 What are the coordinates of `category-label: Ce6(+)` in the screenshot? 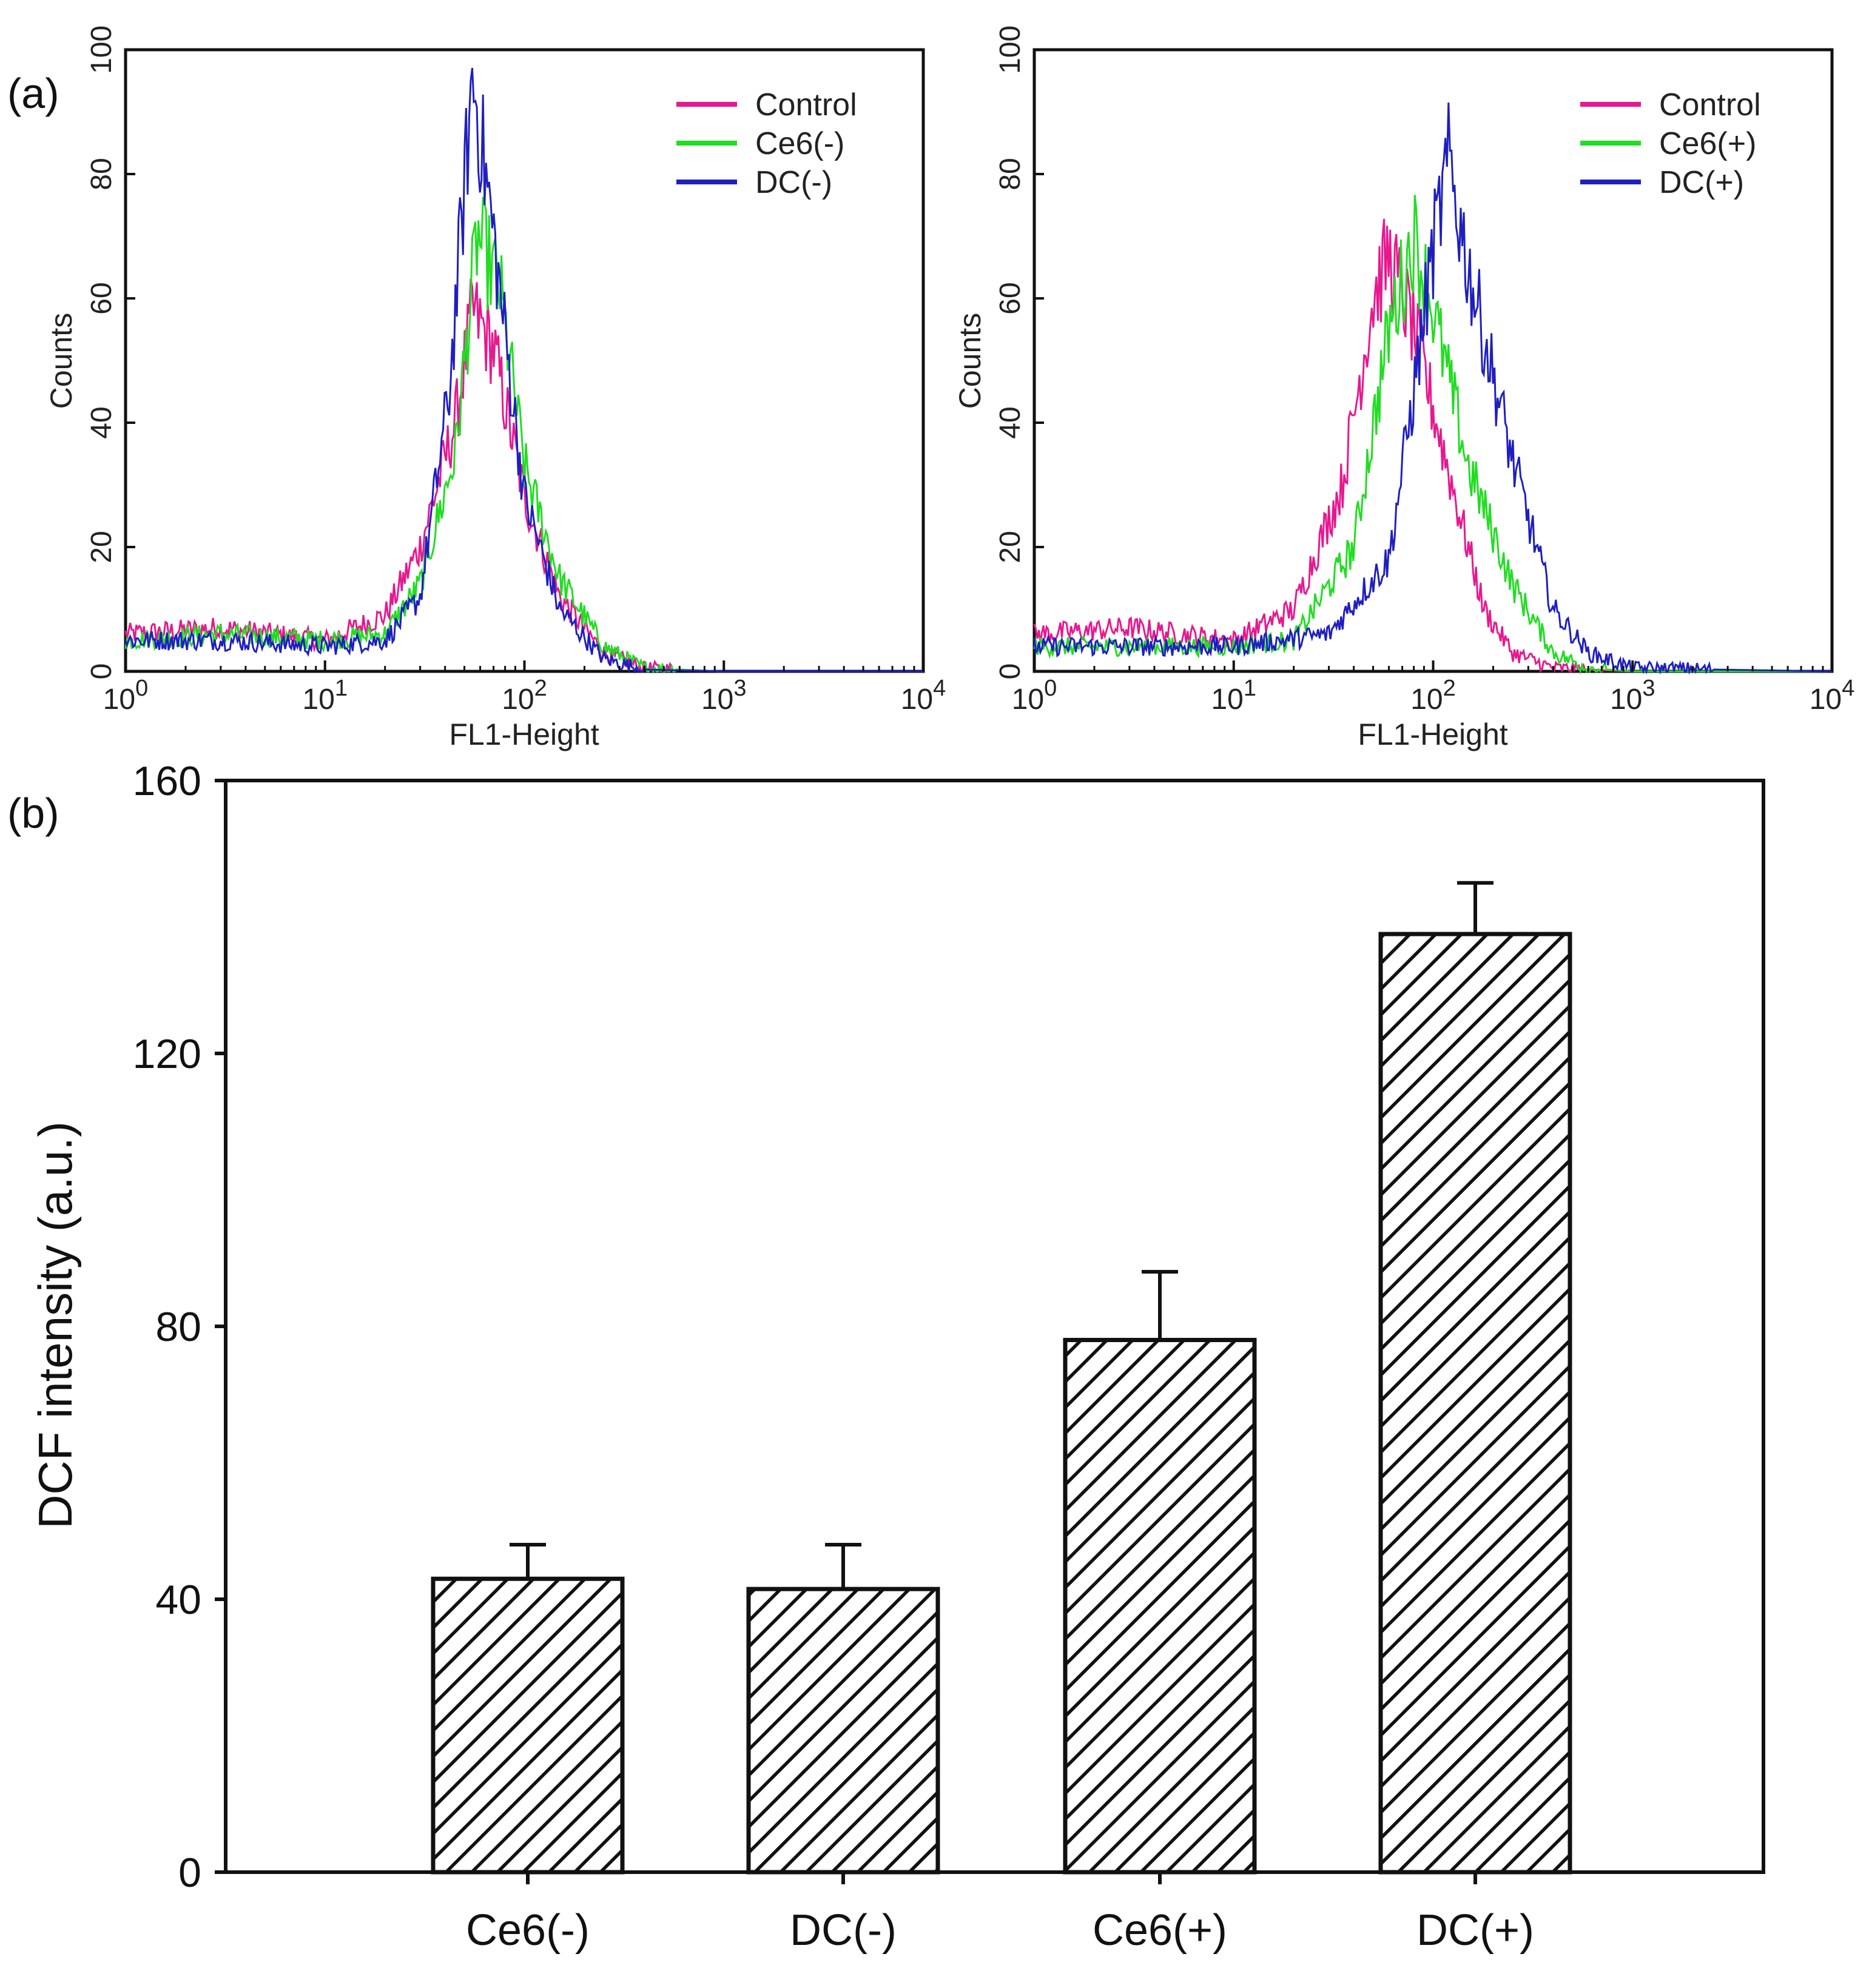 It's located at (1160, 1930).